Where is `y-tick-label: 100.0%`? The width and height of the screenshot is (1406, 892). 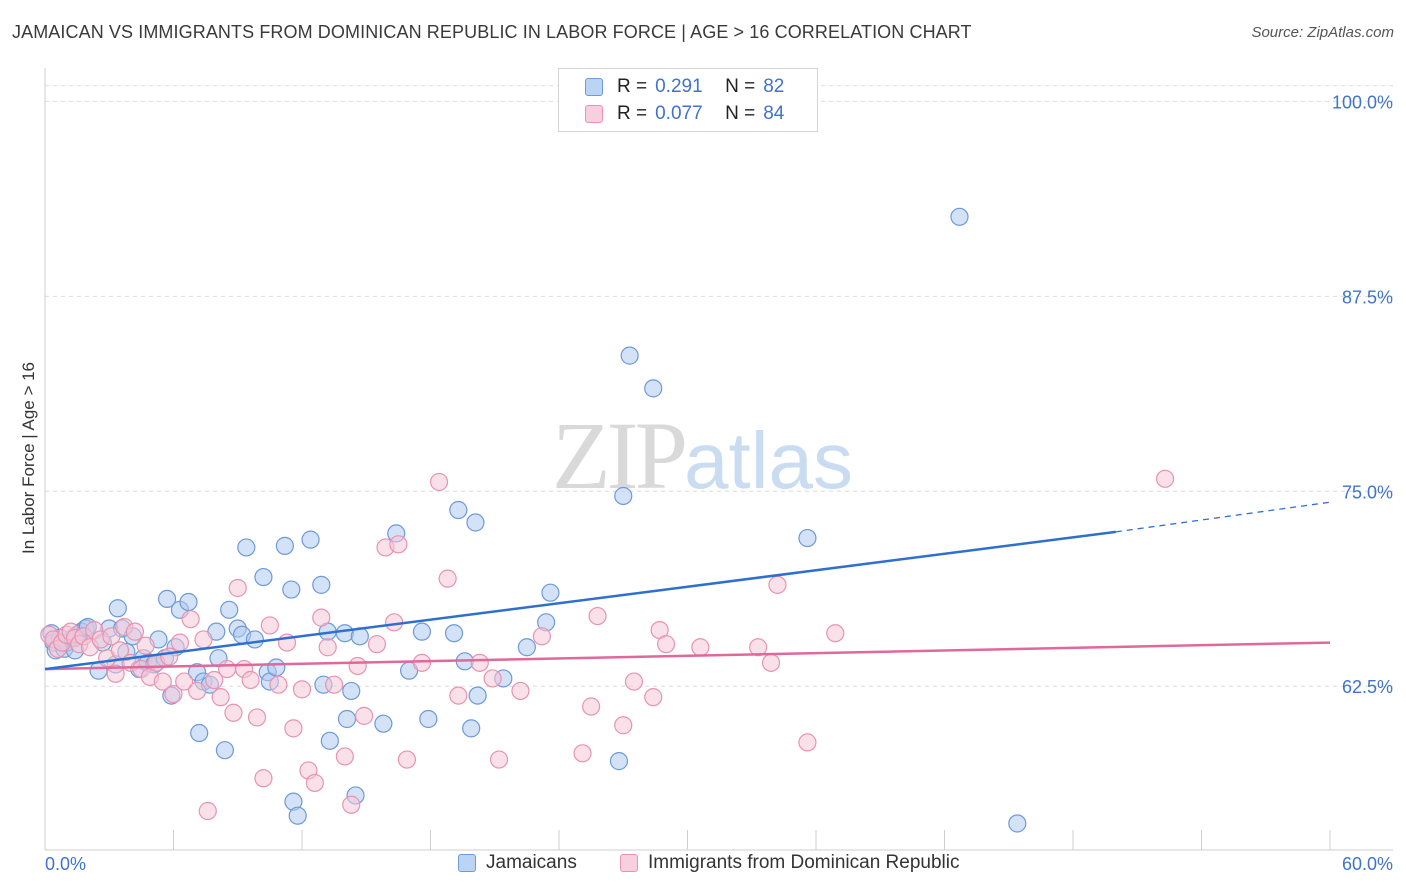 y-tick-label: 100.0% is located at coordinates (1362, 102).